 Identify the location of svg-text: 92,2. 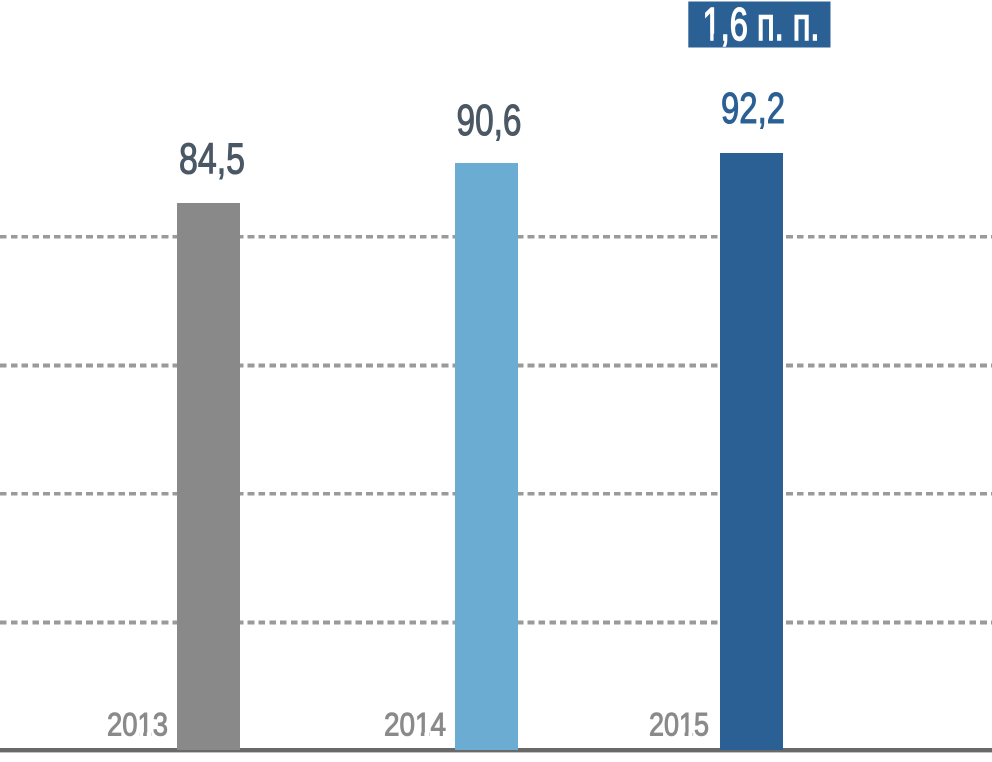
(753, 108).